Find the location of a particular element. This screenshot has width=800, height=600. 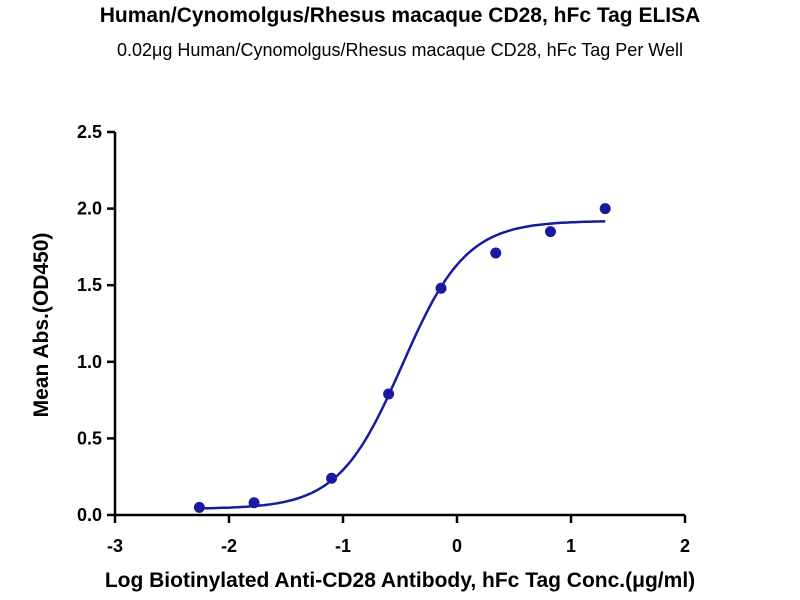

y-tick-label: 2.0 is located at coordinates (89, 209).